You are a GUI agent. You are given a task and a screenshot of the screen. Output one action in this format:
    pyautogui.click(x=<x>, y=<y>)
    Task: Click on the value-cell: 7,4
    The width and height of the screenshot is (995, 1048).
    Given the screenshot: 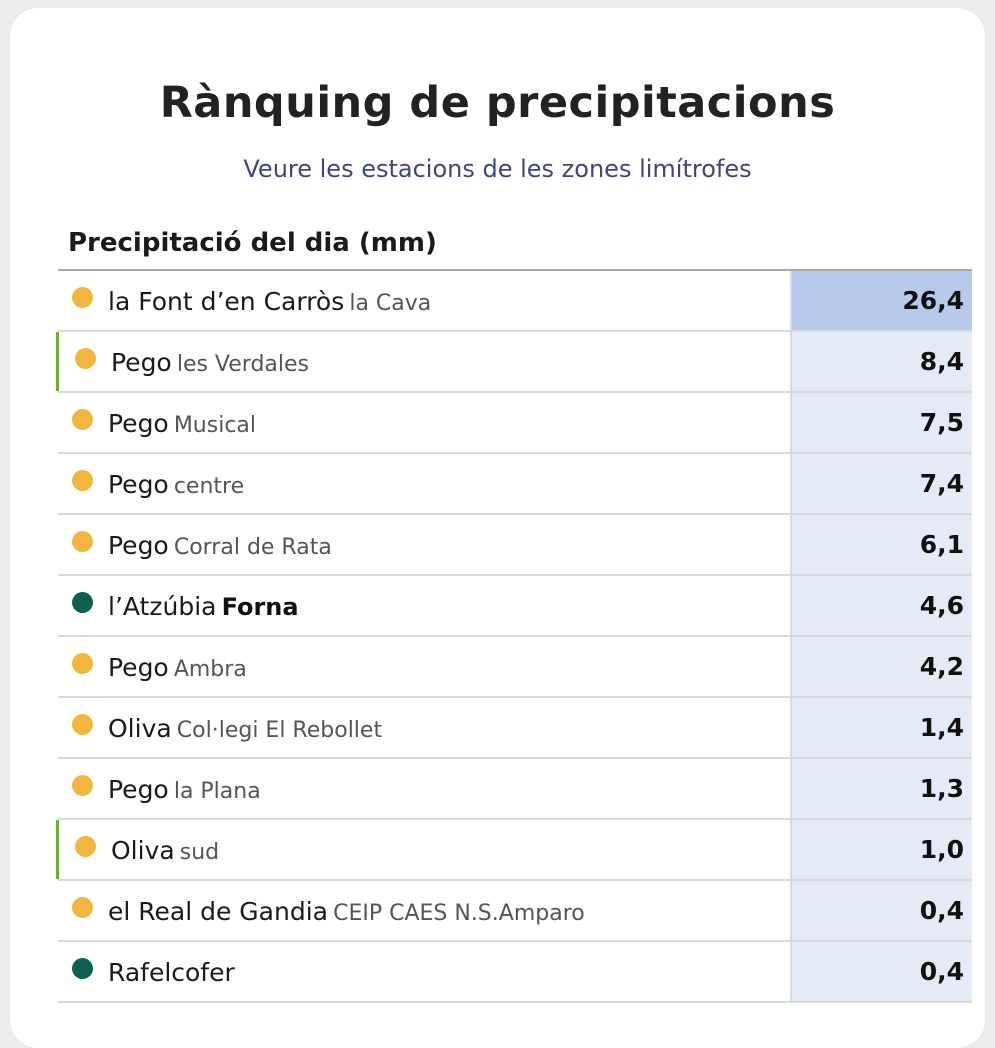 What is the action you would take?
    pyautogui.click(x=881, y=483)
    